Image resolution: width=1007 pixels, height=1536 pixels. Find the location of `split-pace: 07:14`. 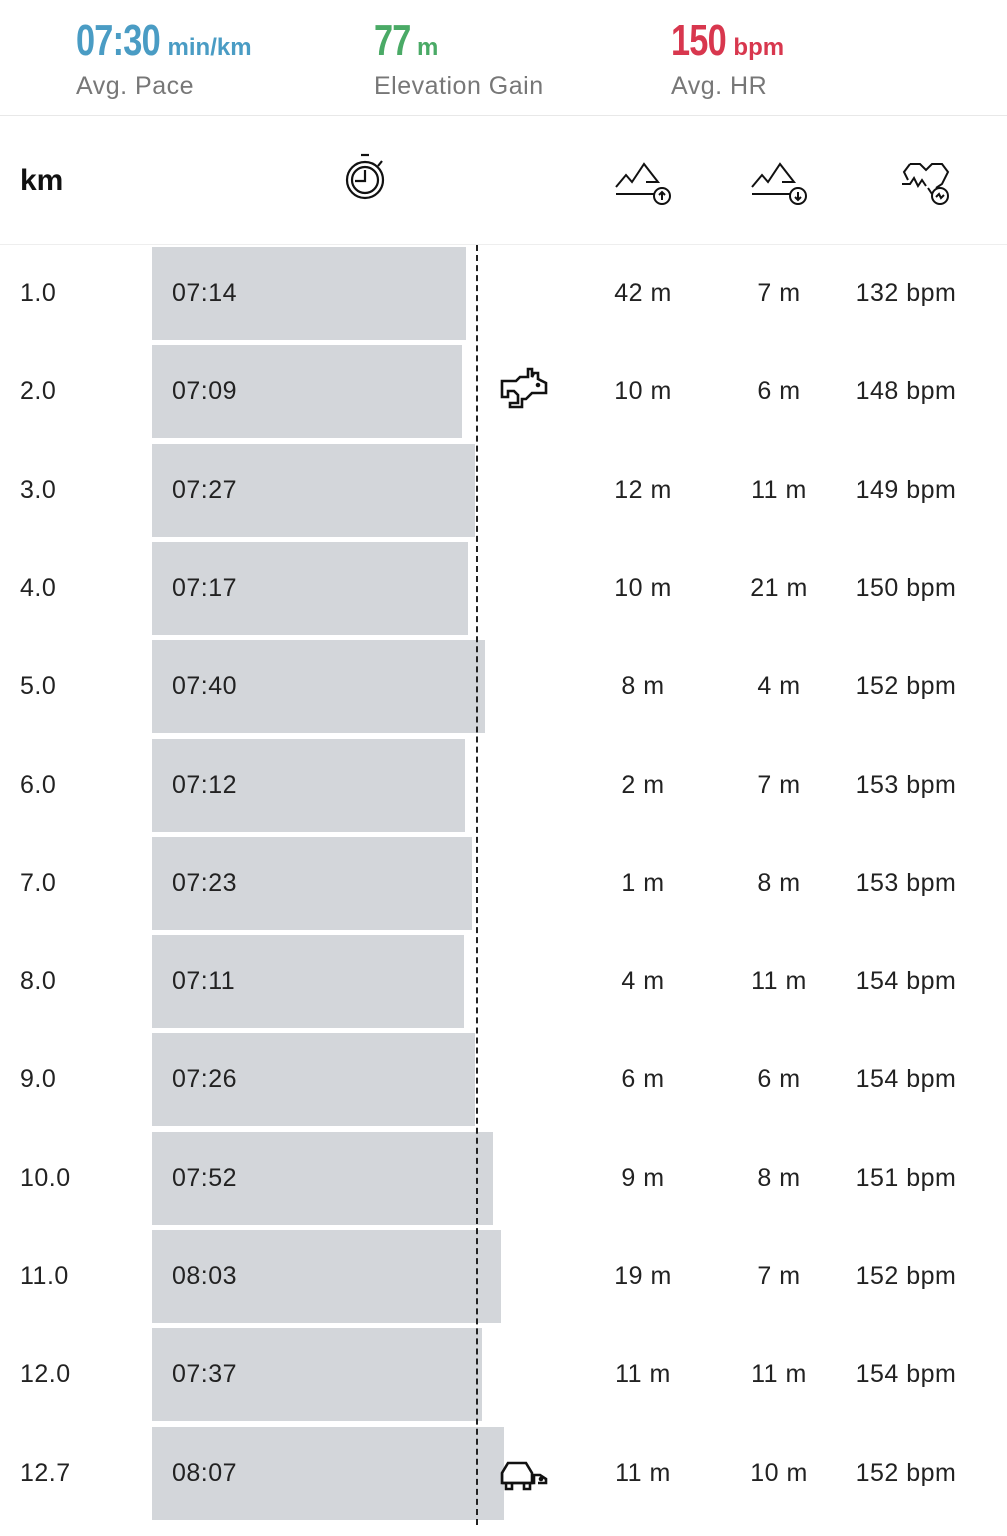

split-pace: 07:14 is located at coordinates (205, 293).